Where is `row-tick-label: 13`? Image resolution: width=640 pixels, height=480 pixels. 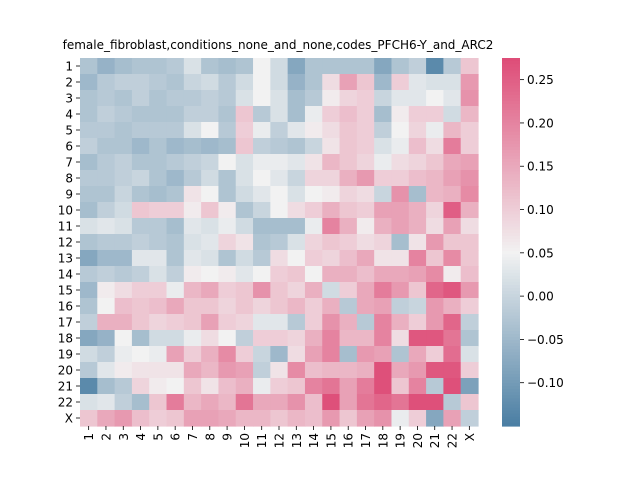 row-tick-label: 13 is located at coordinates (65, 259).